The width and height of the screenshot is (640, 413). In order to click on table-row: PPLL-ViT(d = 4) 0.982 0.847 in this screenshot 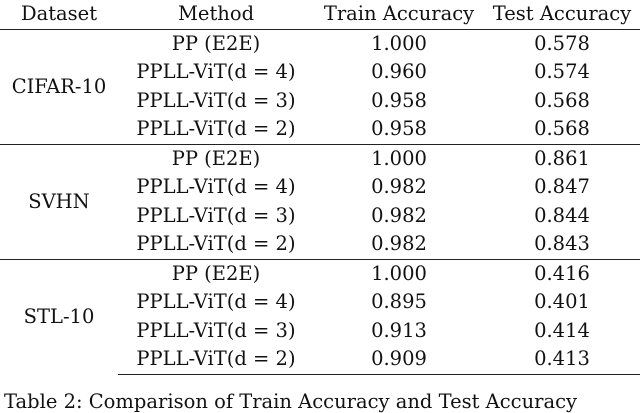, I will do `click(320, 187)`.